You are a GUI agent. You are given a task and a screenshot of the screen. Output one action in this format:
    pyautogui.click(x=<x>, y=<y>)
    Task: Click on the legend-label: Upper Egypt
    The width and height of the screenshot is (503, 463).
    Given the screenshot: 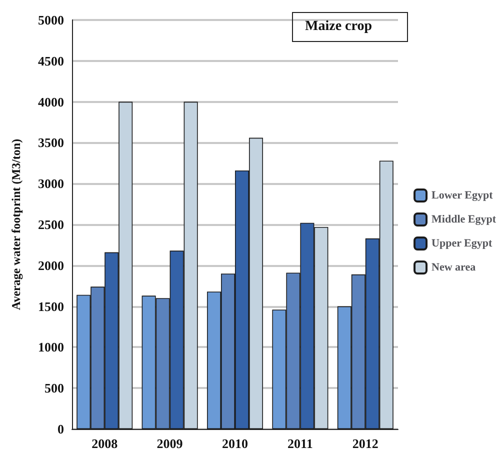 What is the action you would take?
    pyautogui.click(x=462, y=244)
    